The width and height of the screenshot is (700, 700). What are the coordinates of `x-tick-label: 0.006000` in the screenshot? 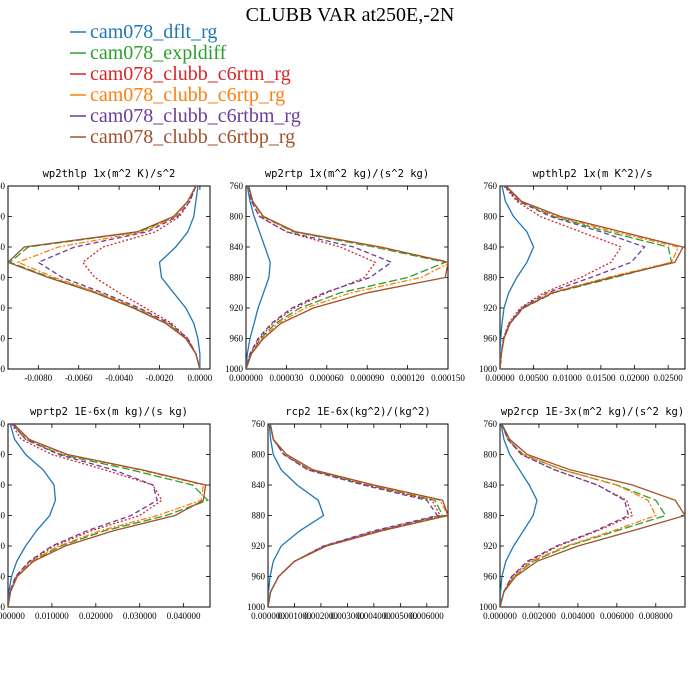 It's located at (617, 616).